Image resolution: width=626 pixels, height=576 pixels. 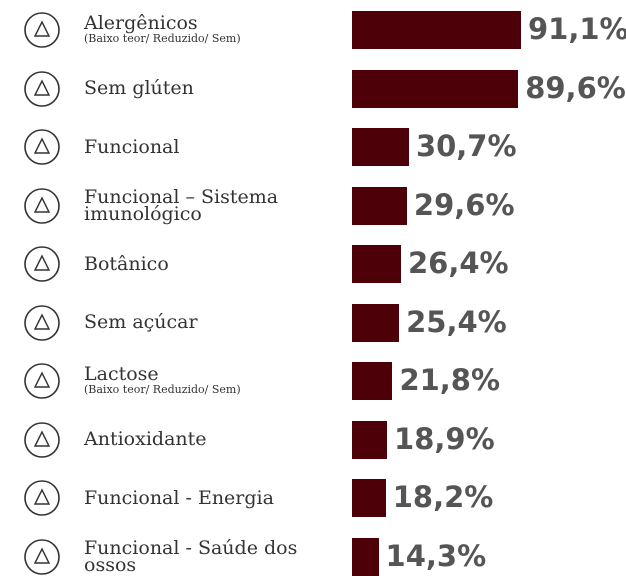 I want to click on category-label: Alergênicos (Baixo teor/ Reduzido/ Sem), so click(x=191, y=28).